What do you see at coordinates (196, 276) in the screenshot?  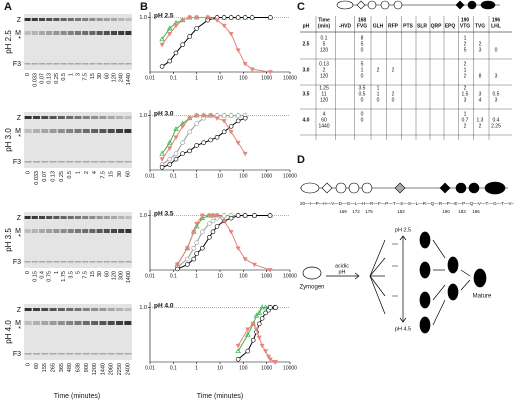 I see `x-tick-label: 1` at bounding box center [196, 276].